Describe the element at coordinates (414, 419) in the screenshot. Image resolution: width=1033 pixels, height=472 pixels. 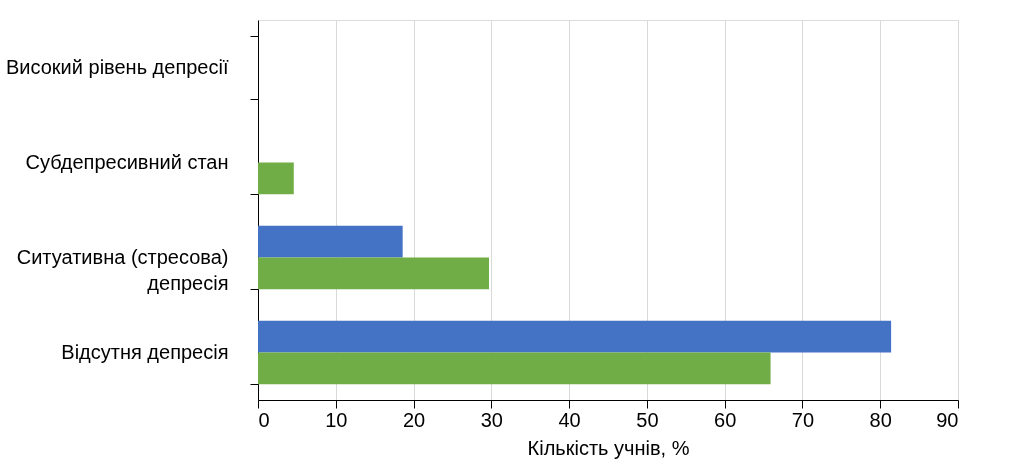
I see `x-tick-label: 20` at that location.